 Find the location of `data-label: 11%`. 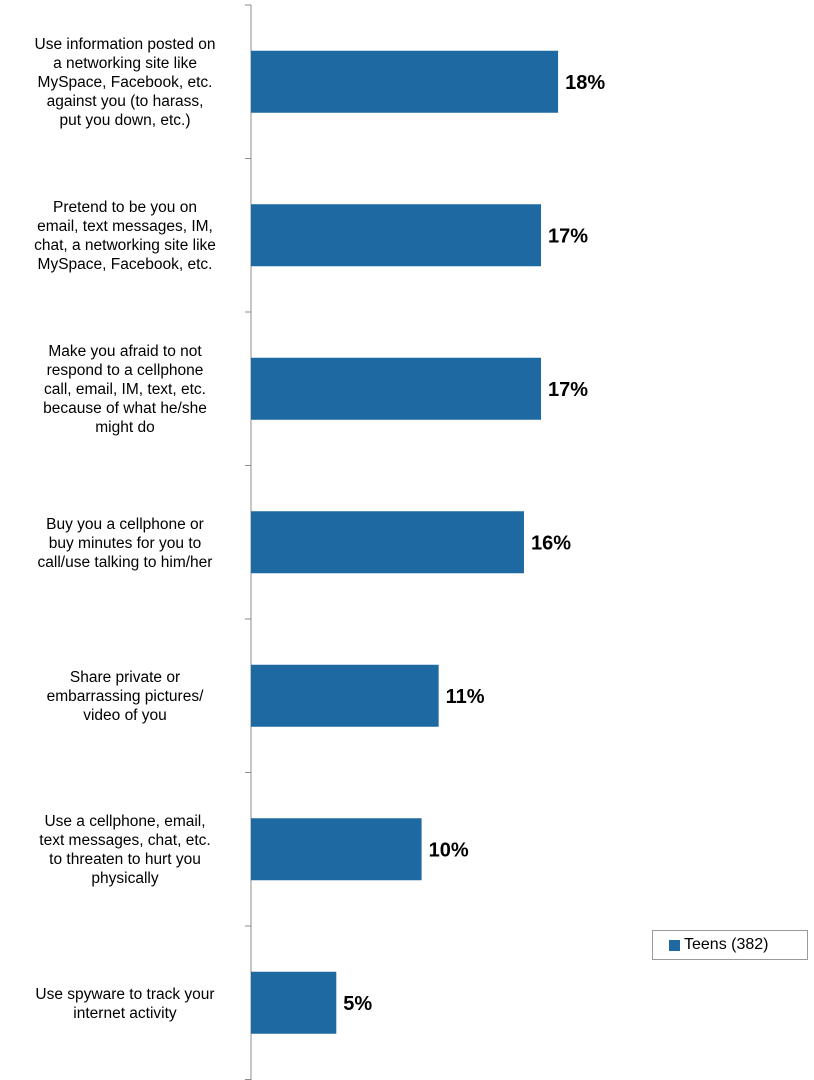

data-label: 11% is located at coordinates (465, 697).